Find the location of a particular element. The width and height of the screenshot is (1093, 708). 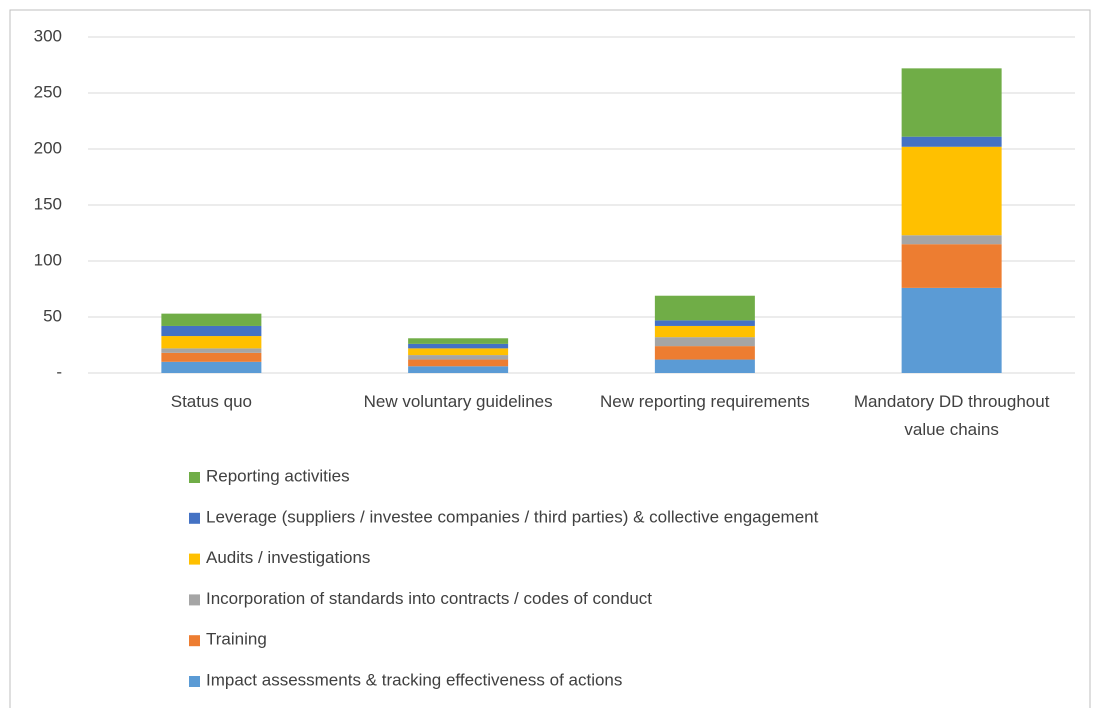

legend-label: Audits / investigations is located at coordinates (288, 557).